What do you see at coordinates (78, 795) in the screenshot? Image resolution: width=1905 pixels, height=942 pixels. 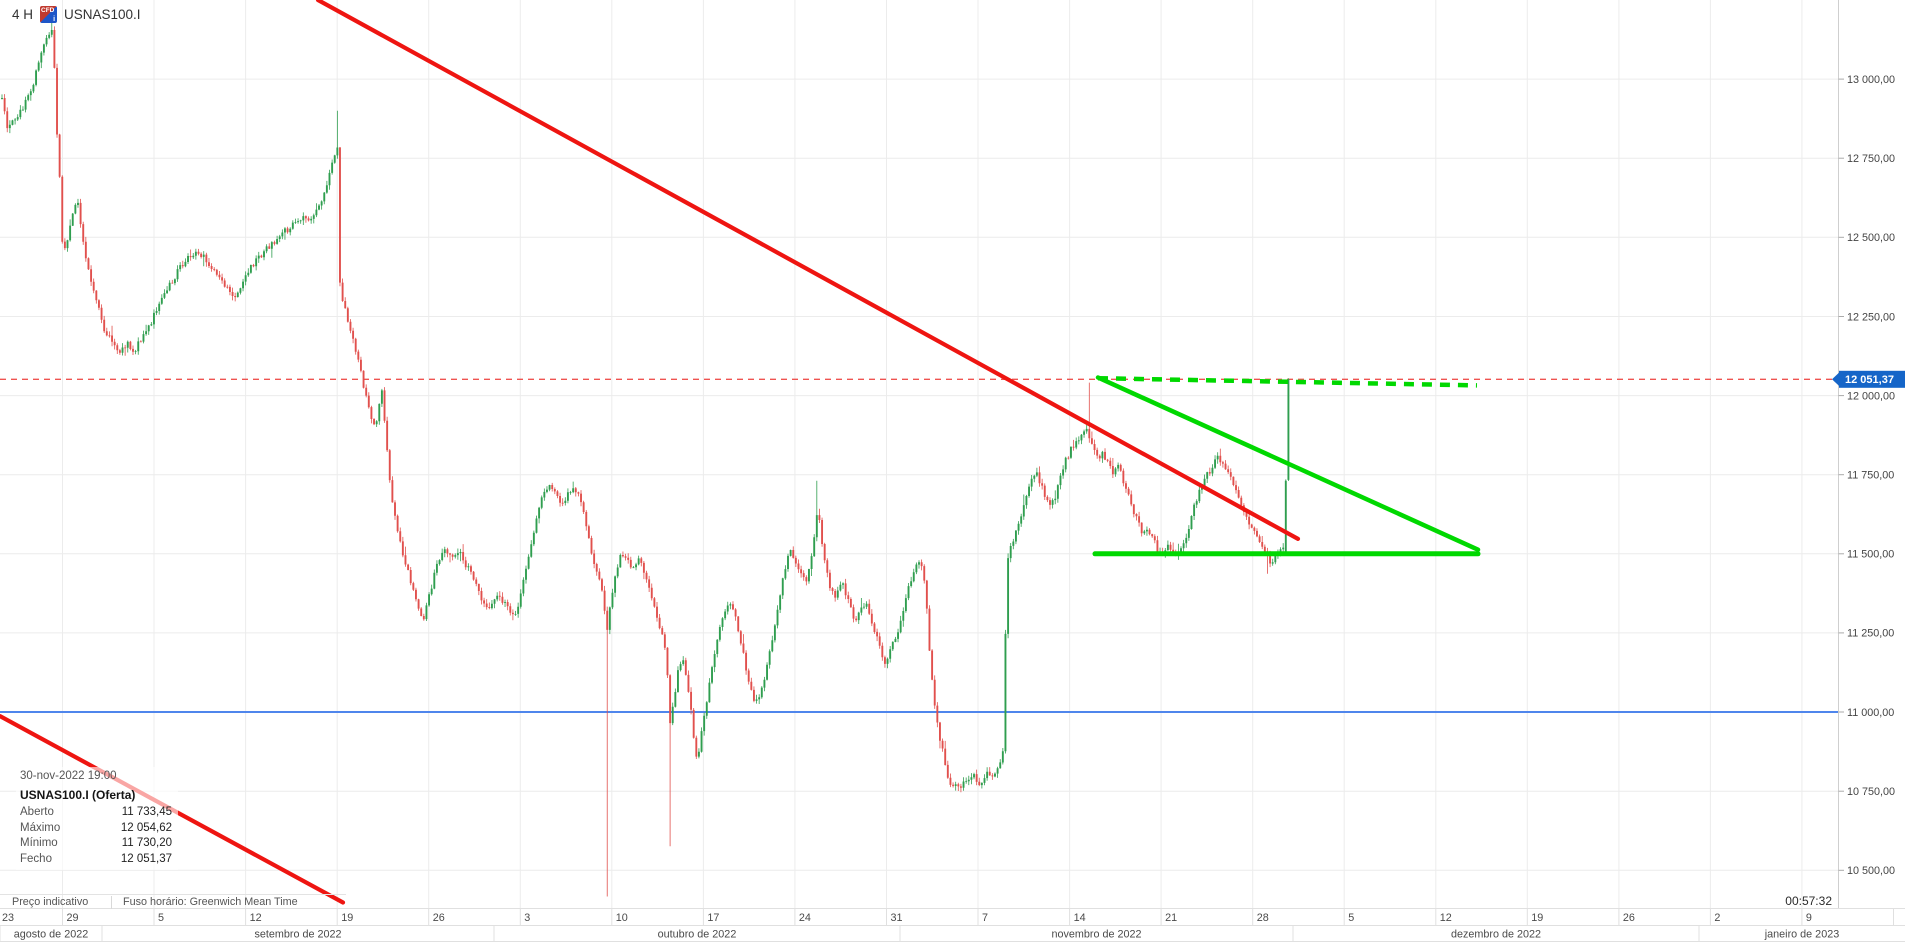 I see `tooltip-instrument: USNAS100.I (Oferta)` at bounding box center [78, 795].